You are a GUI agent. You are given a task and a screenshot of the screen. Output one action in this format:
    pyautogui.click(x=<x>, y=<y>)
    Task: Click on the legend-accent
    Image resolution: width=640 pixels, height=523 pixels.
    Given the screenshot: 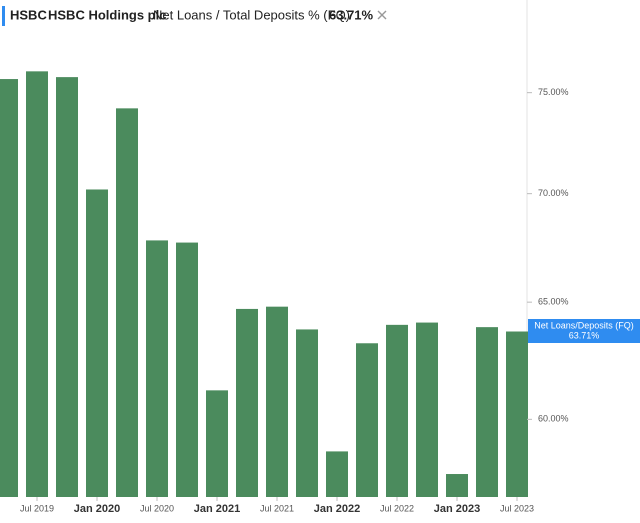 What is the action you would take?
    pyautogui.click(x=3, y=16)
    